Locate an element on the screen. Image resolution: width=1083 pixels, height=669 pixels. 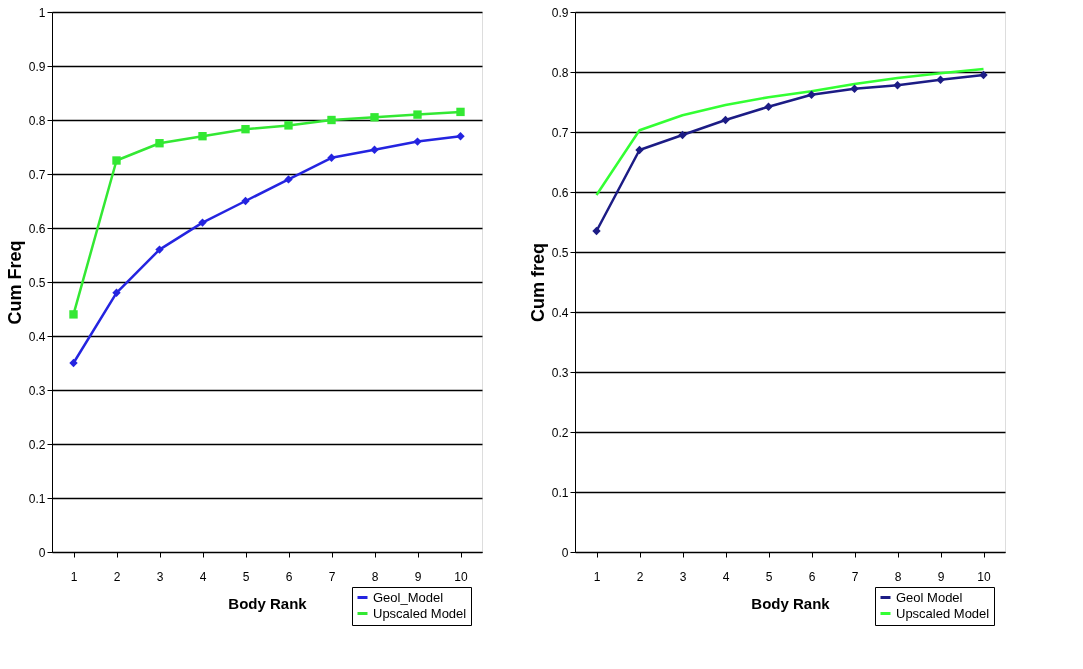
y-axis-title: Cum Freq is located at coordinates (14, 282).